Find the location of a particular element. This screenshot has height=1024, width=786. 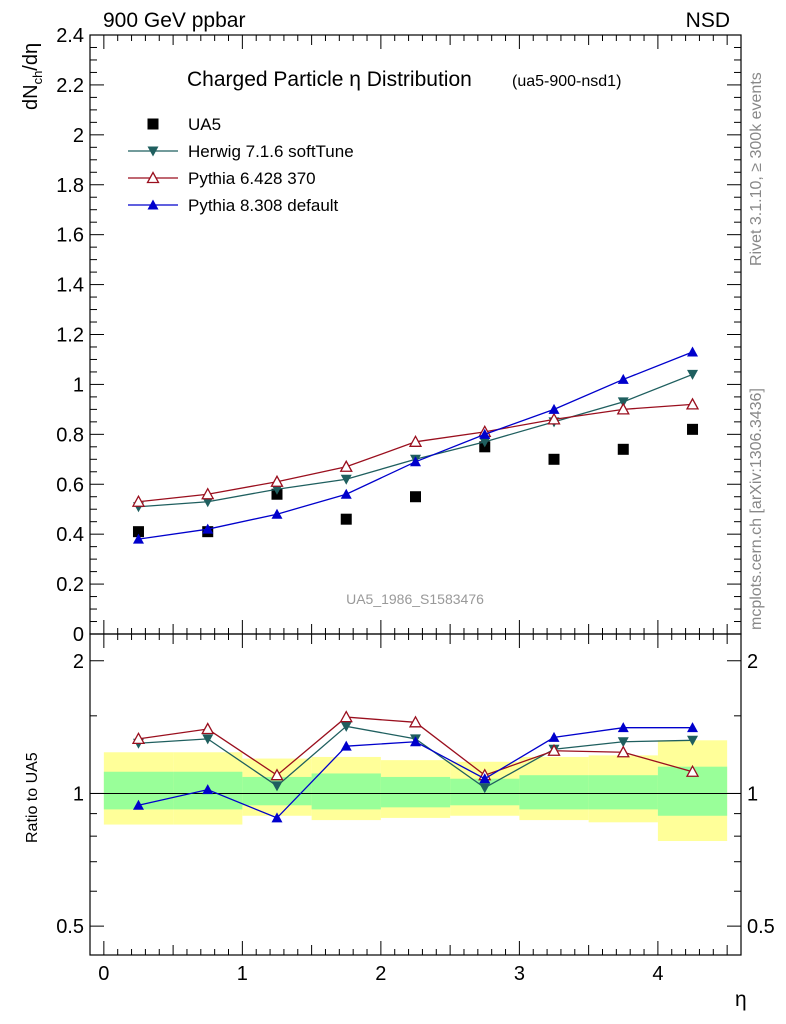

y-tick-label: 2.2 is located at coordinates (70, 86).